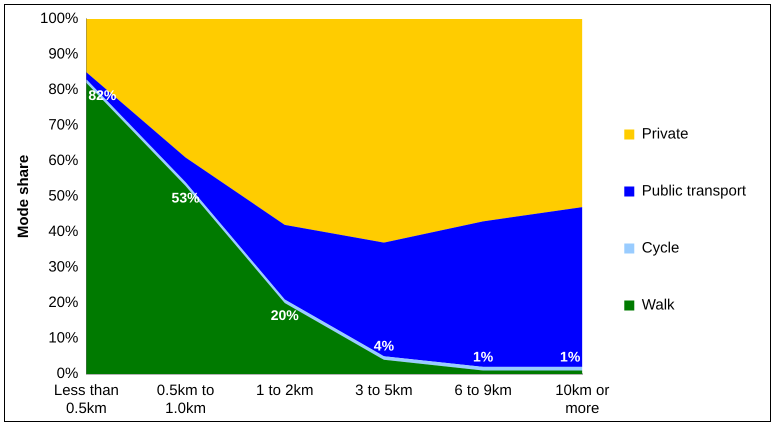  What do you see at coordinates (67, 373) in the screenshot?
I see `y-tick-label: 0%` at bounding box center [67, 373].